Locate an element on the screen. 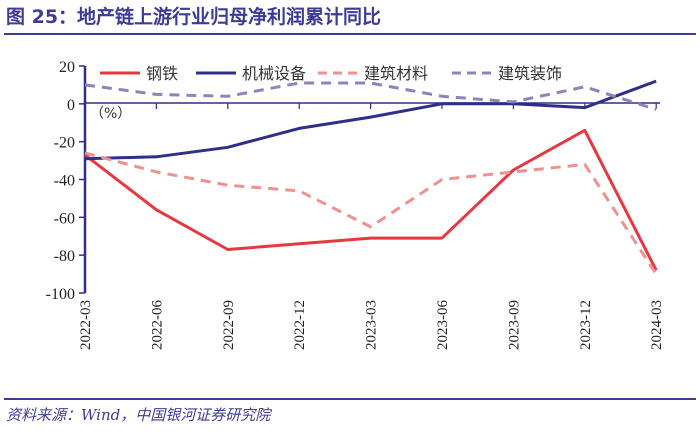 Image resolution: width=700 pixels, height=433 pixels. y-axis-ticks: 20 0 -20 -40 -60 -80 -100 is located at coordinates (65, 181).